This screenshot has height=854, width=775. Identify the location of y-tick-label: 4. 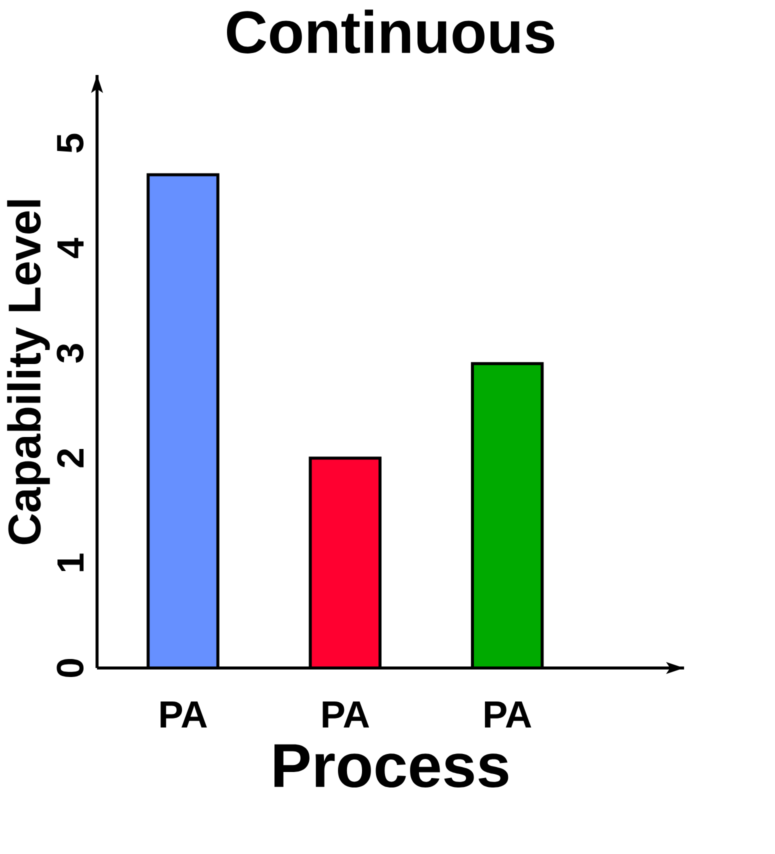
(70, 248).